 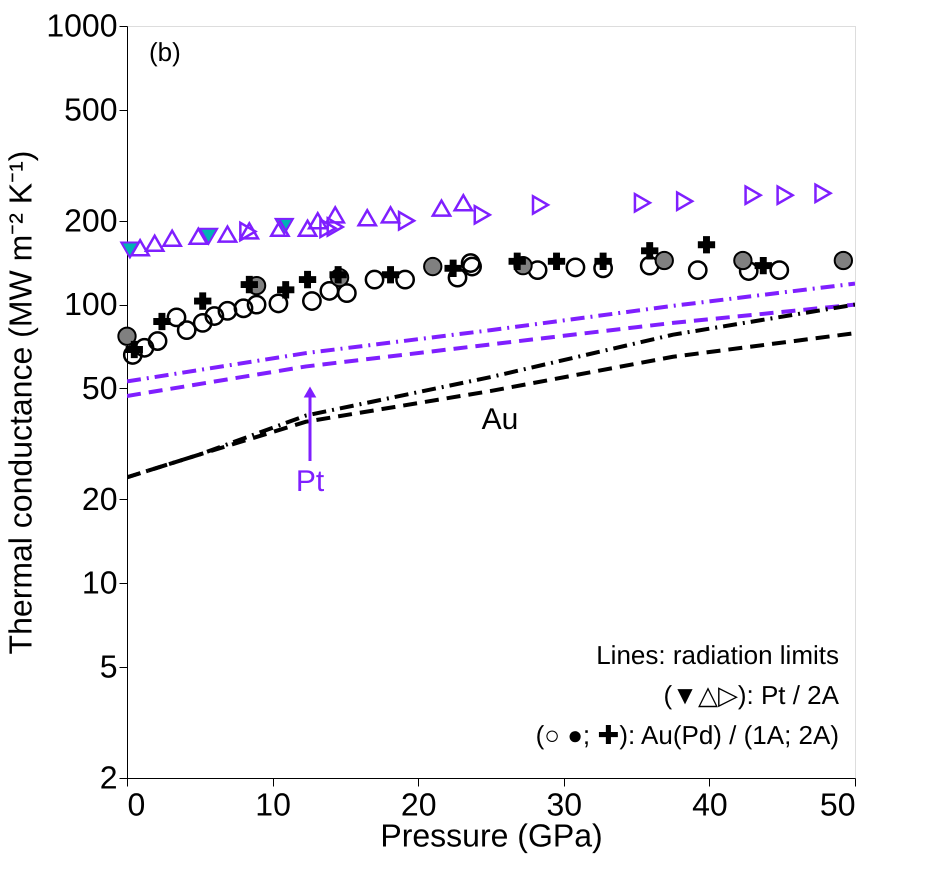 What do you see at coordinates (100, 498) in the screenshot?
I see `y-tick-label: 20` at bounding box center [100, 498].